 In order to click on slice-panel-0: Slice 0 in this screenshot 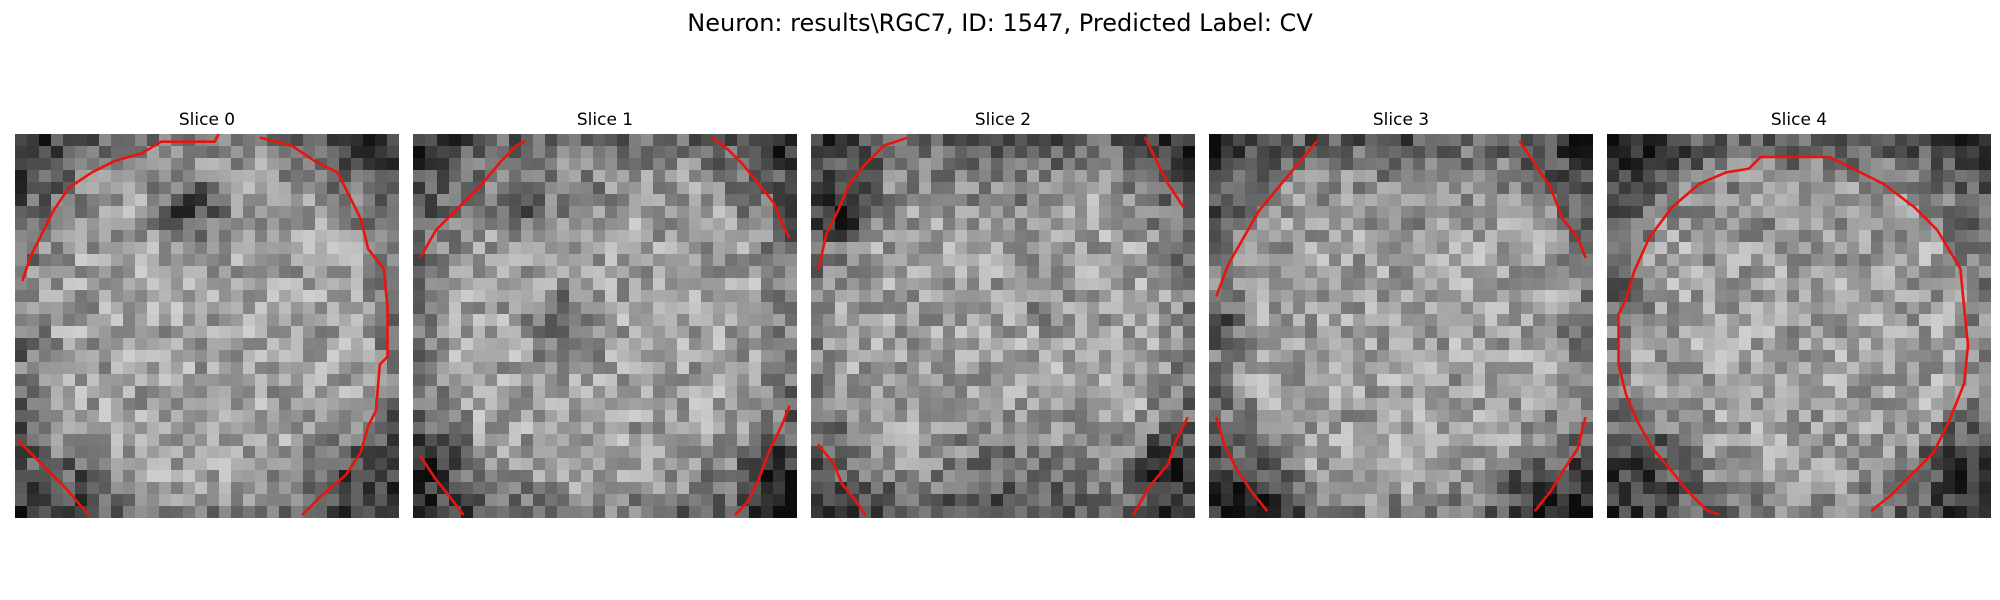, I will do `click(207, 313)`.